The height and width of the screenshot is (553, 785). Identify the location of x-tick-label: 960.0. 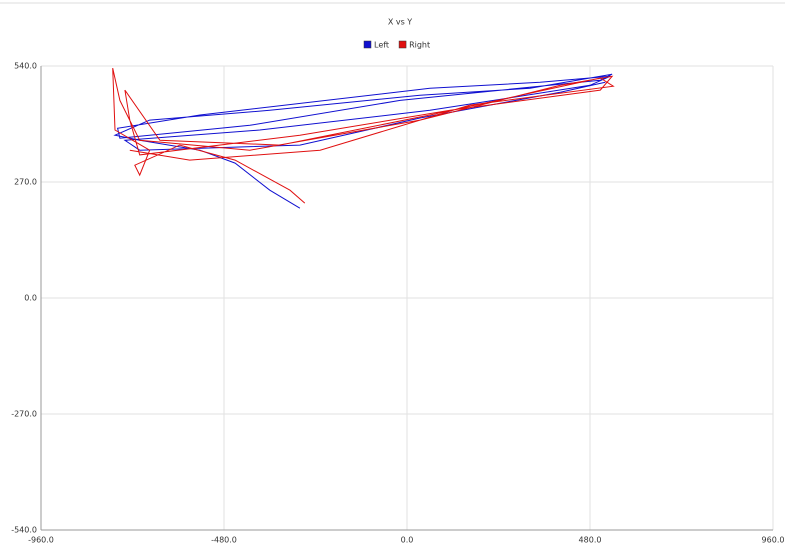
(773, 540).